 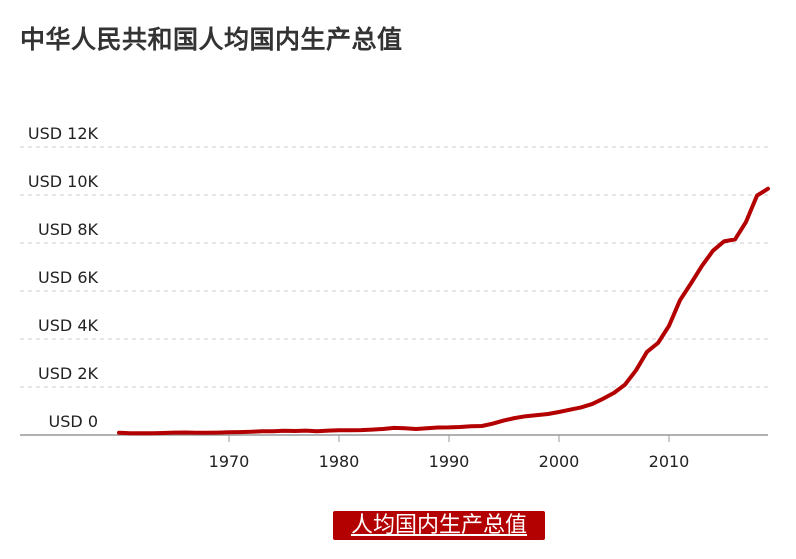 I want to click on y-tick-label: USD 2K, so click(x=68, y=373).